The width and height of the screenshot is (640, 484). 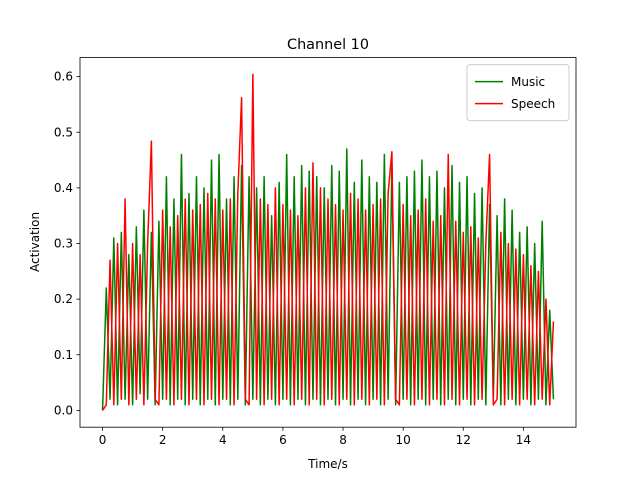 I want to click on legend-label: Speech, so click(x=533, y=104).